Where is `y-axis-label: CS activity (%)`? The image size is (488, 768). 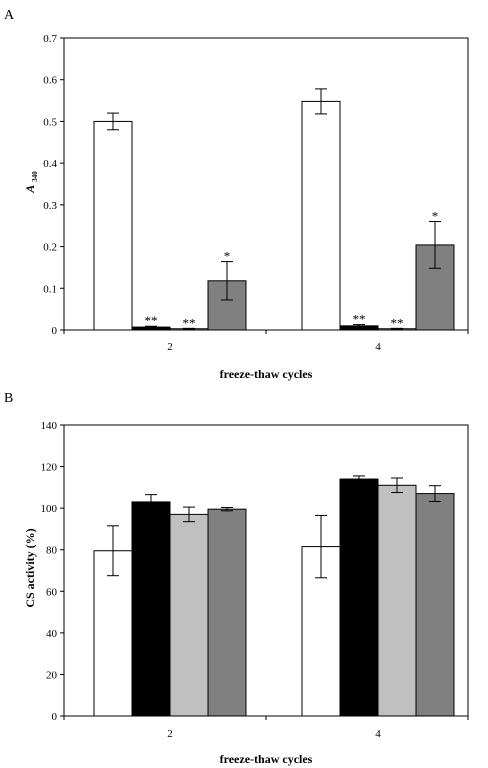
y-axis-label: CS activity (%) is located at coordinates (30, 567).